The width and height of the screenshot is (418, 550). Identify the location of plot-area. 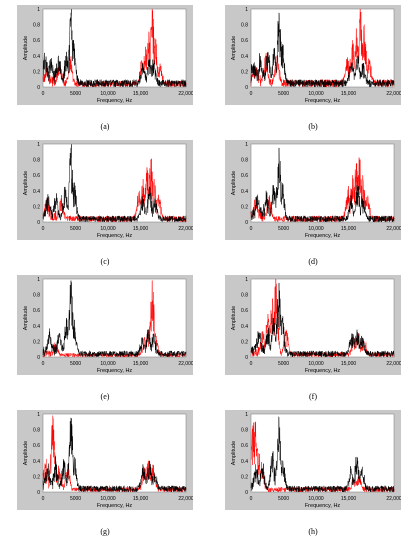
(114, 183).